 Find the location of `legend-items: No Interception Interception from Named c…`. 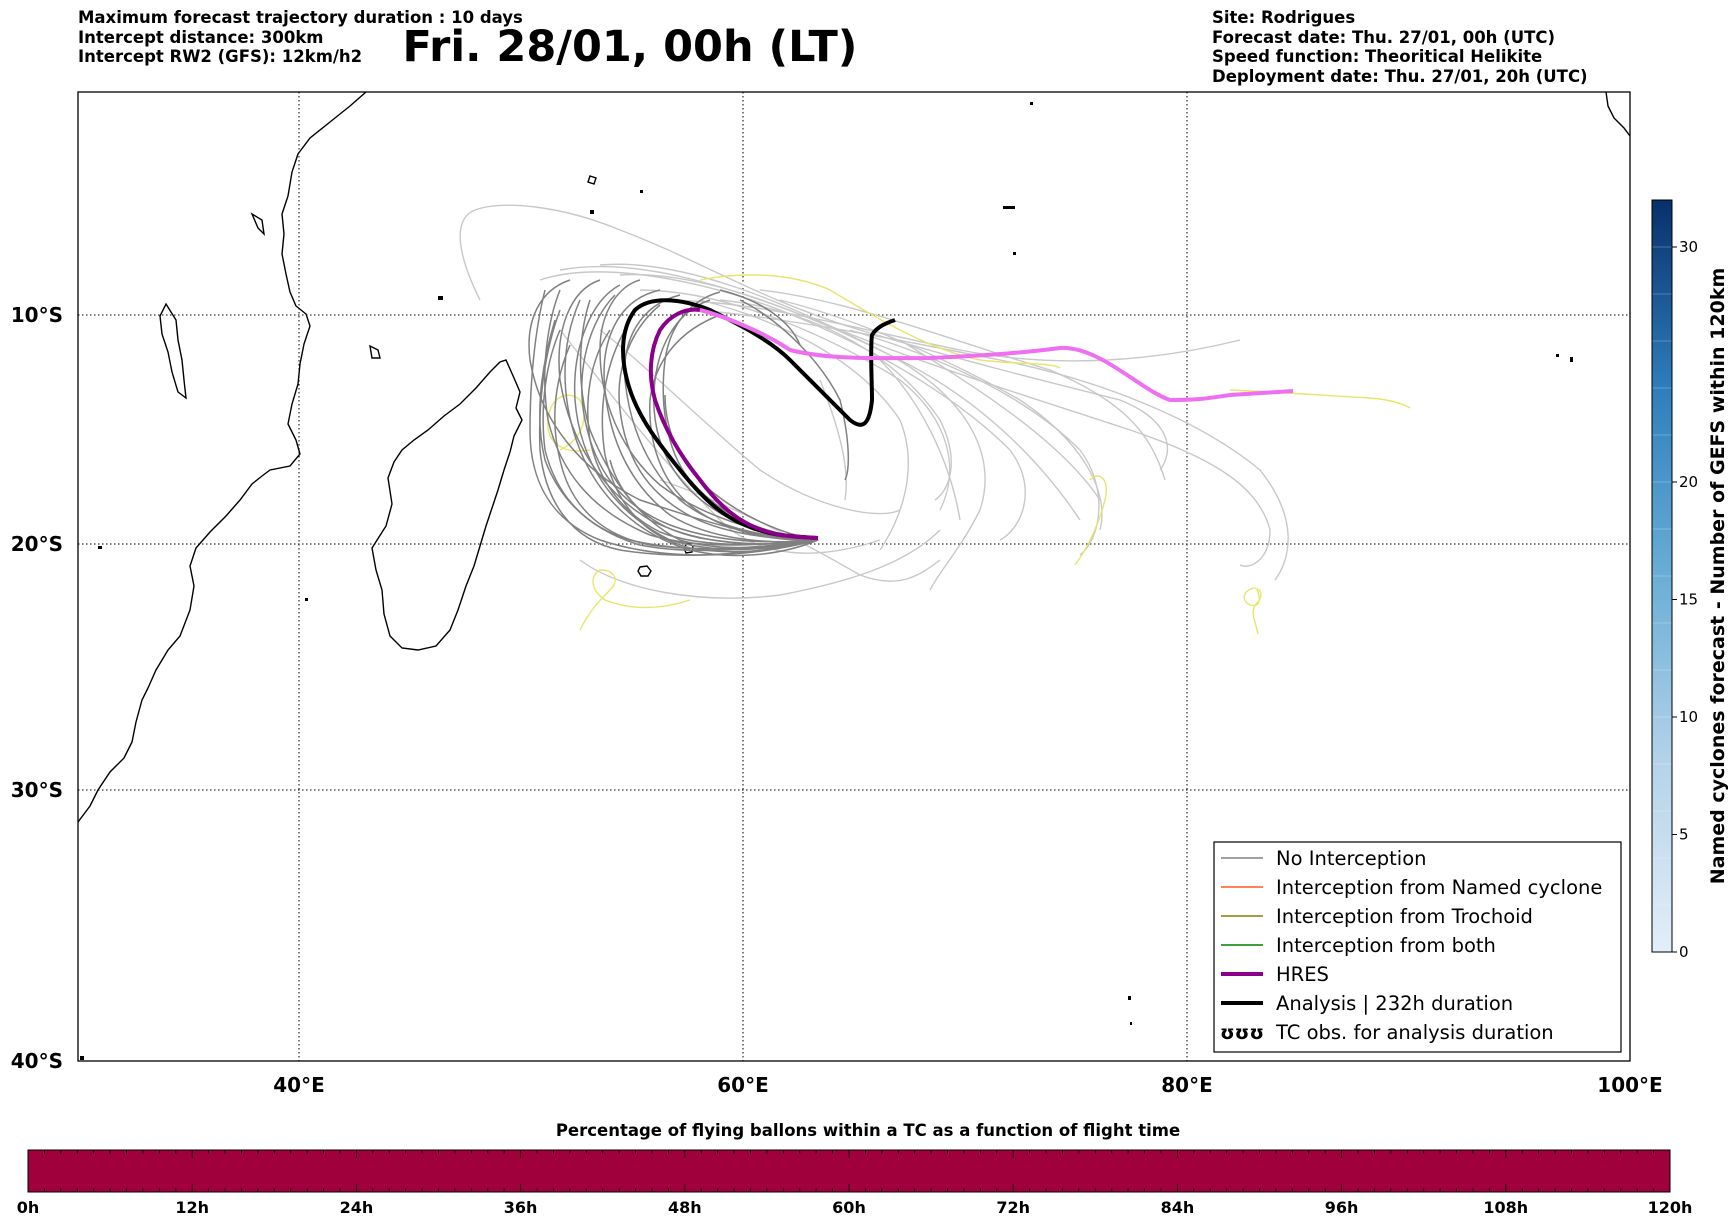

legend-items: No Interception Interception from Named c… is located at coordinates (1411, 945).